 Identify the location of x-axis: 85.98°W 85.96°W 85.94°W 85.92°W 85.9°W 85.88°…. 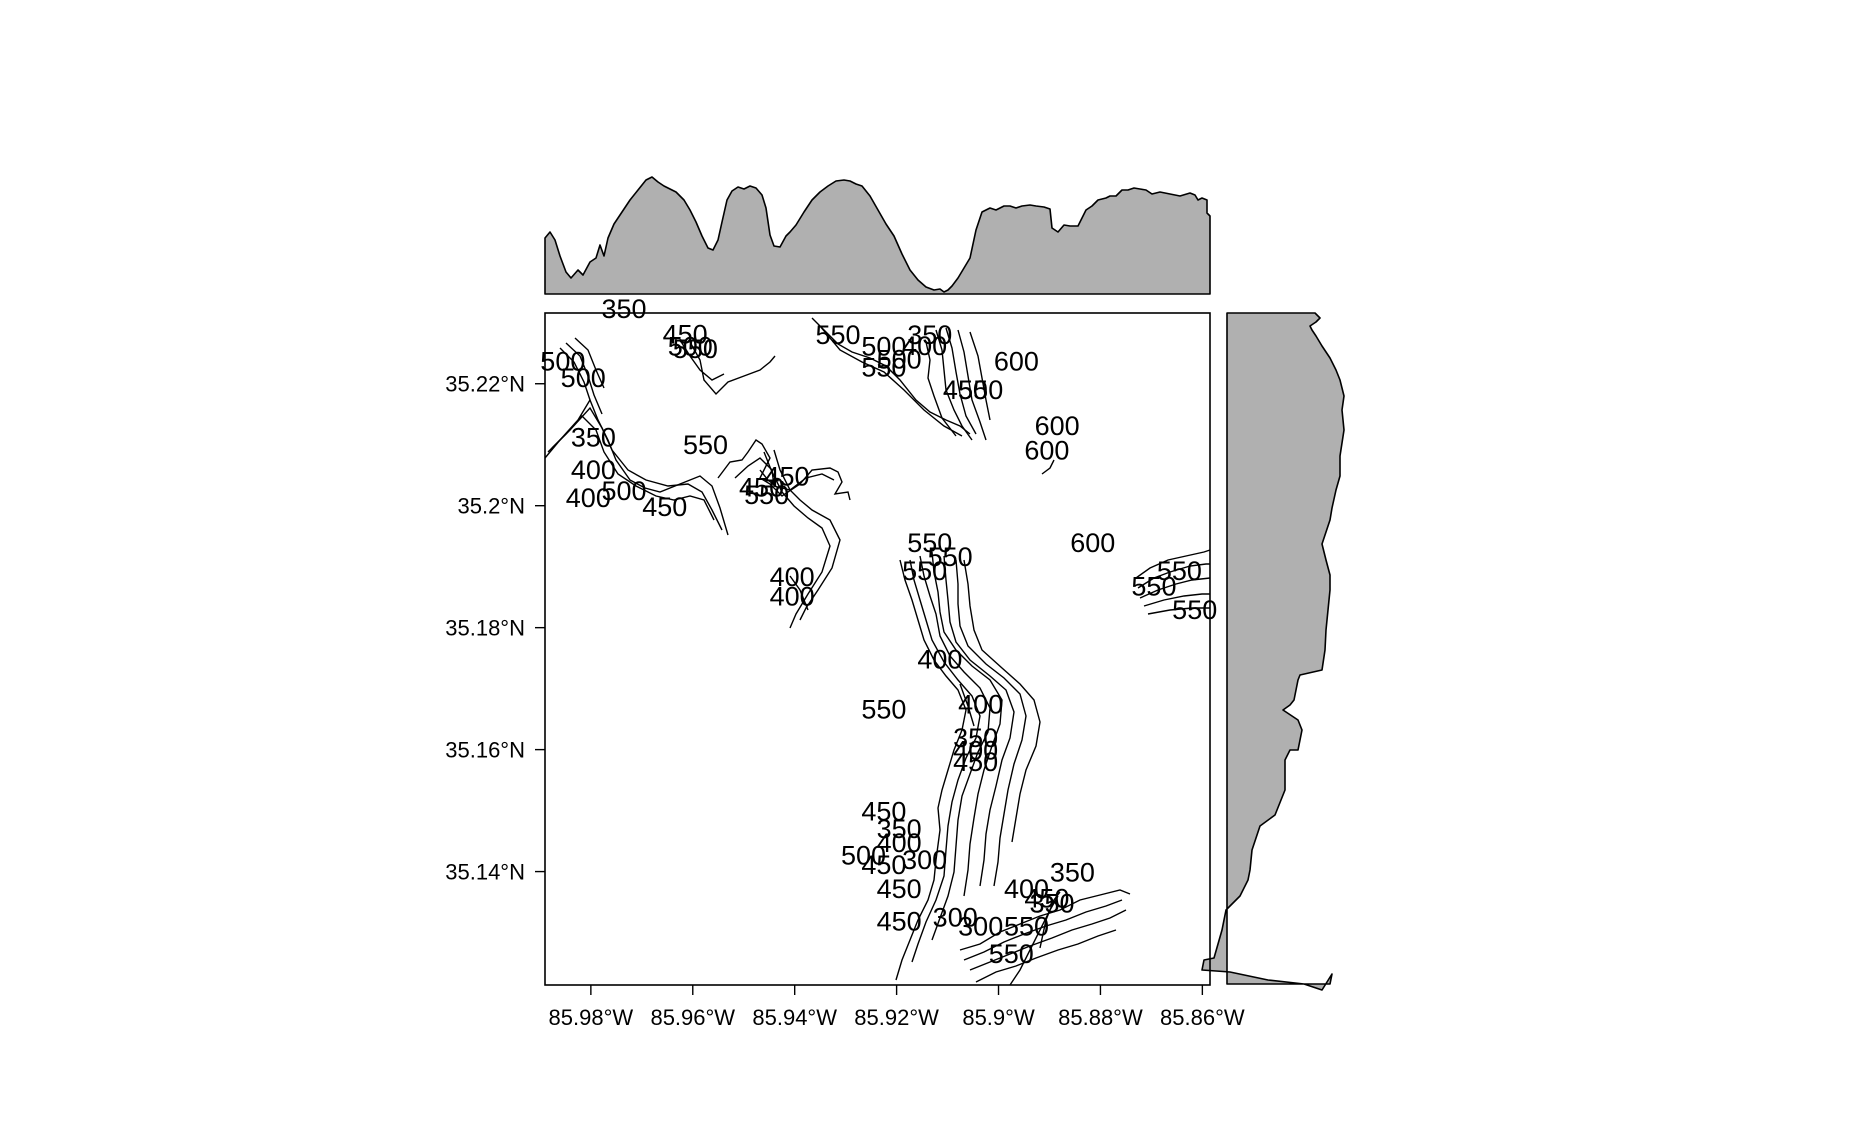
(897, 1007).